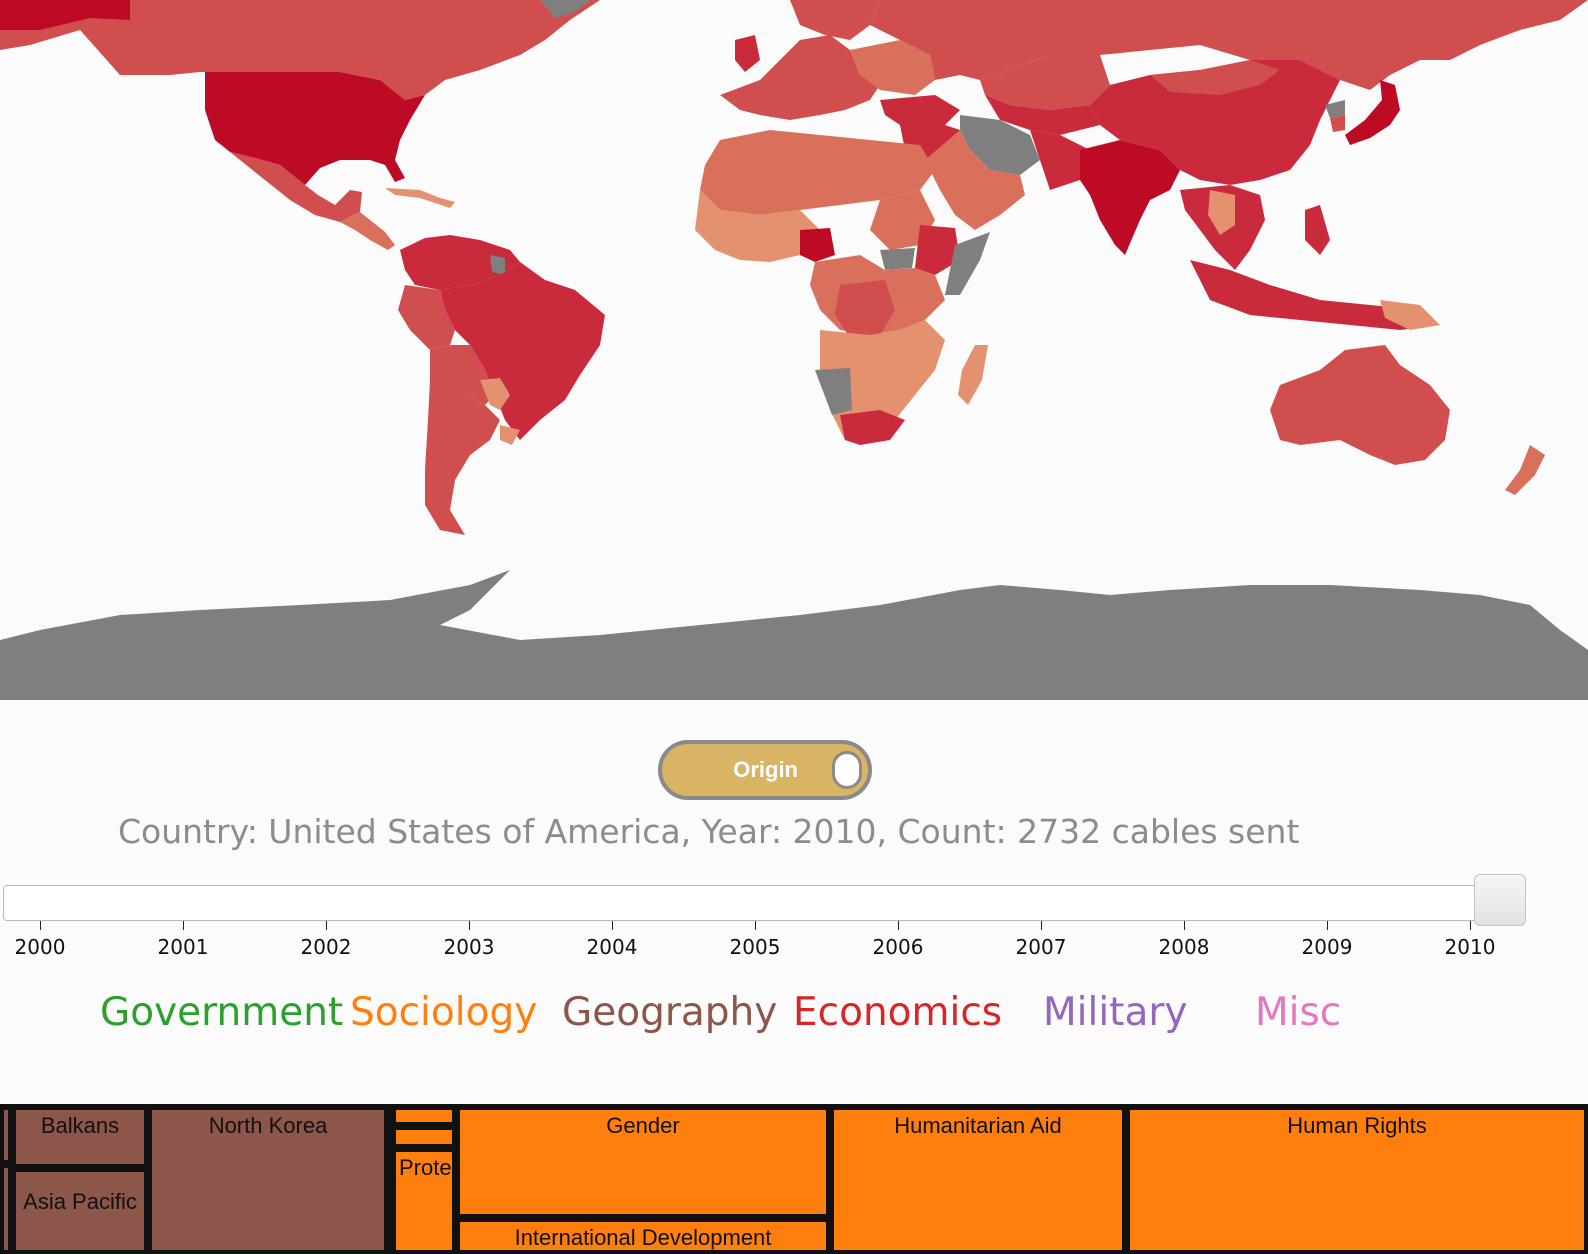 The height and width of the screenshot is (1254, 1588). I want to click on country-united-states, so click(315, 128).